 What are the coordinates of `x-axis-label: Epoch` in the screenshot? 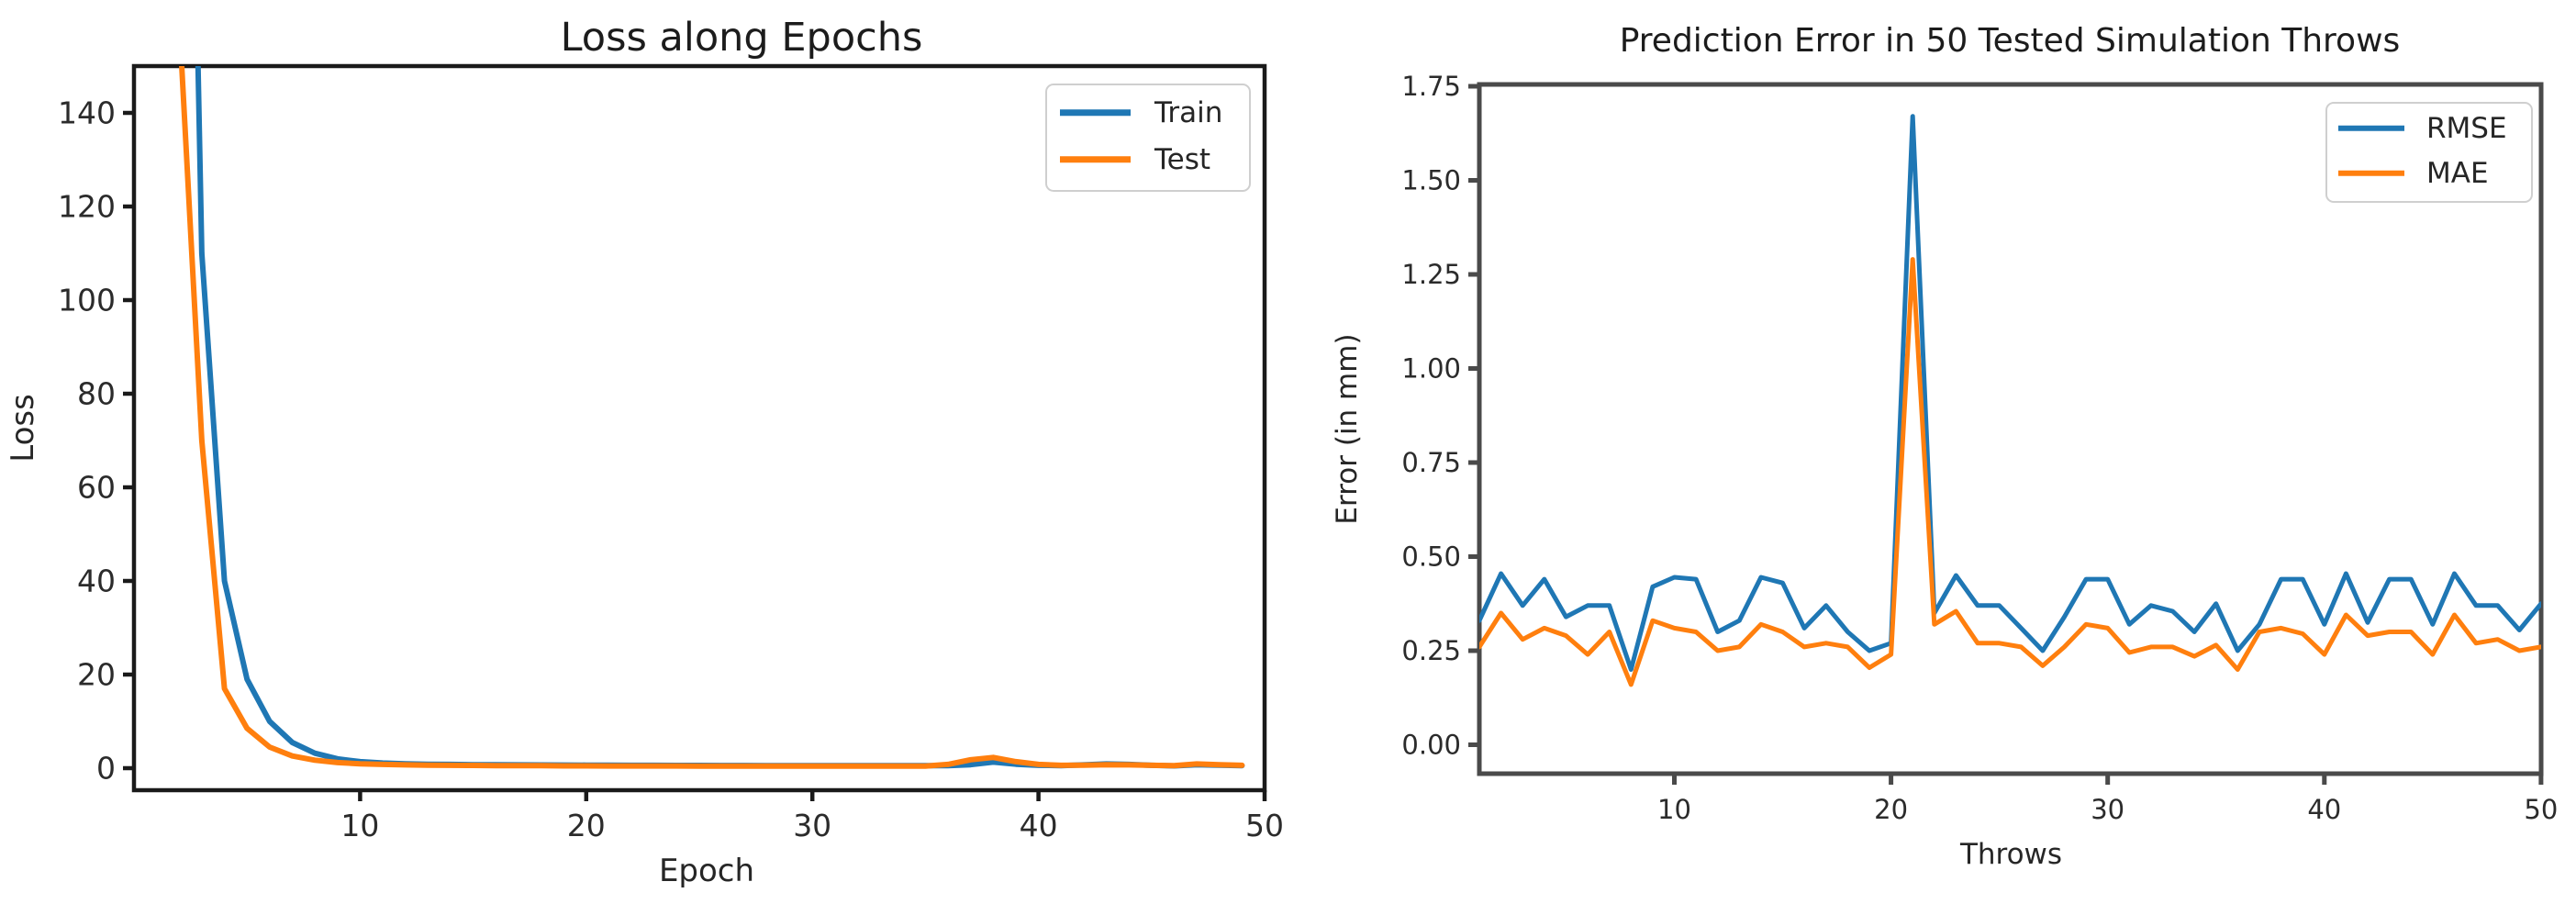 It's located at (706, 871).